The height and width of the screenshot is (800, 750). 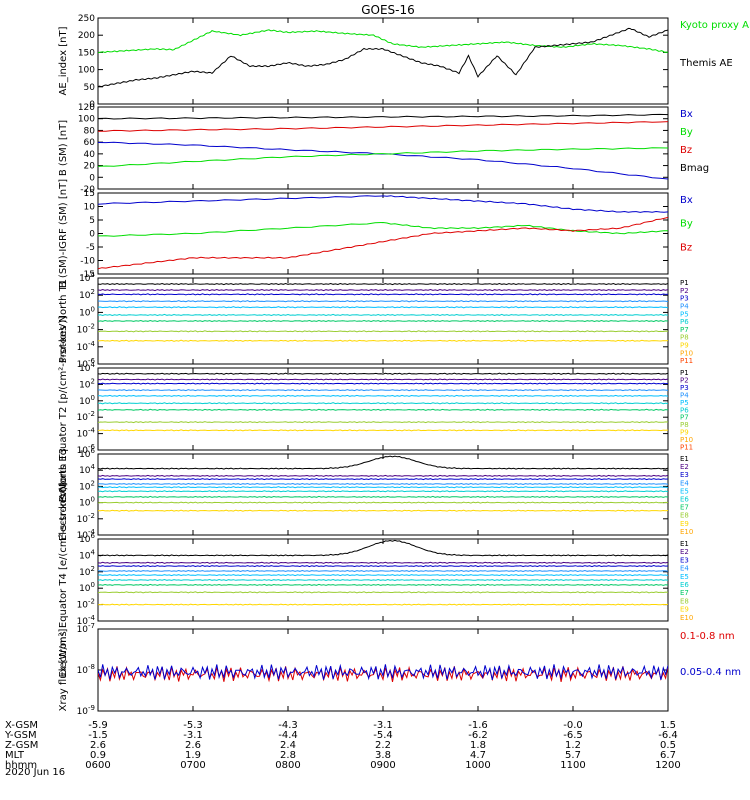 What do you see at coordinates (21, 765) in the screenshot?
I see `ephemeris-label: hhmm` at bounding box center [21, 765].